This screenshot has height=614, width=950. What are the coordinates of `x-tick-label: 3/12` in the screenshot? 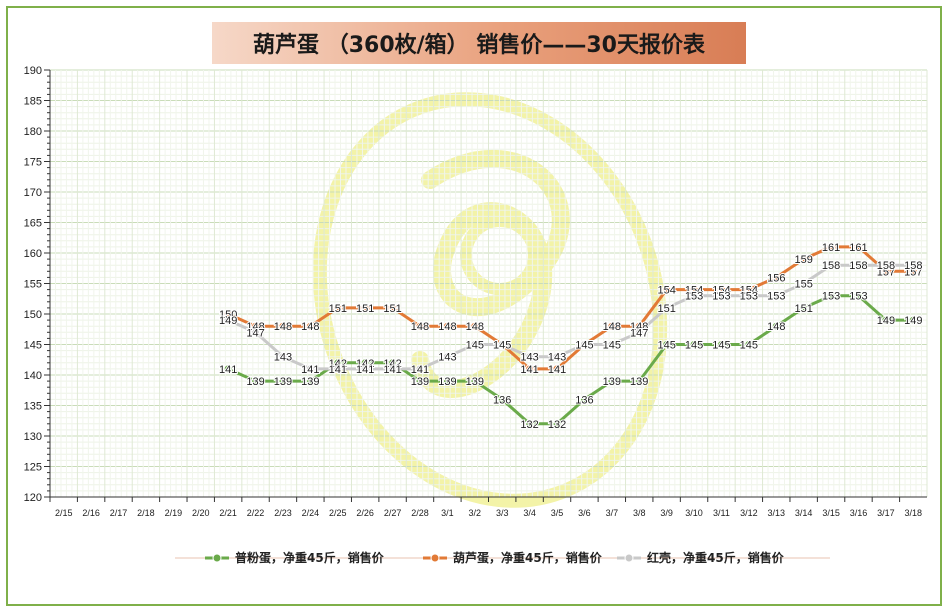 It's located at (749, 513).